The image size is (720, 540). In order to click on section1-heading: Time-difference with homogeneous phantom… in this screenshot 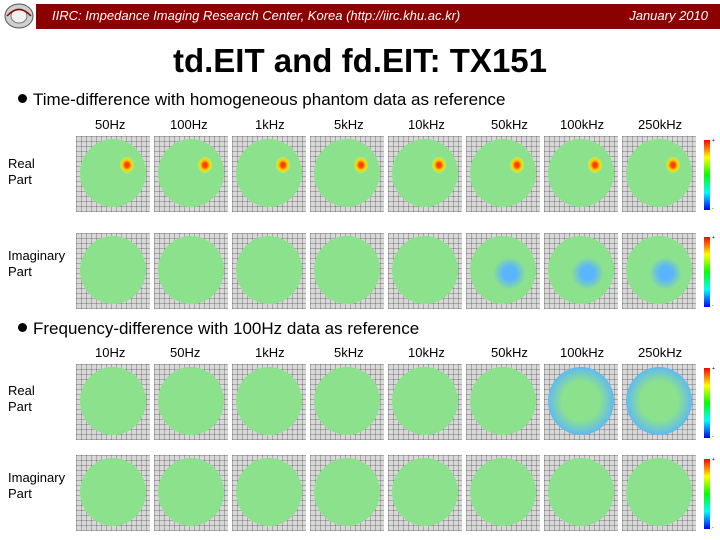, I will do `click(262, 100)`.